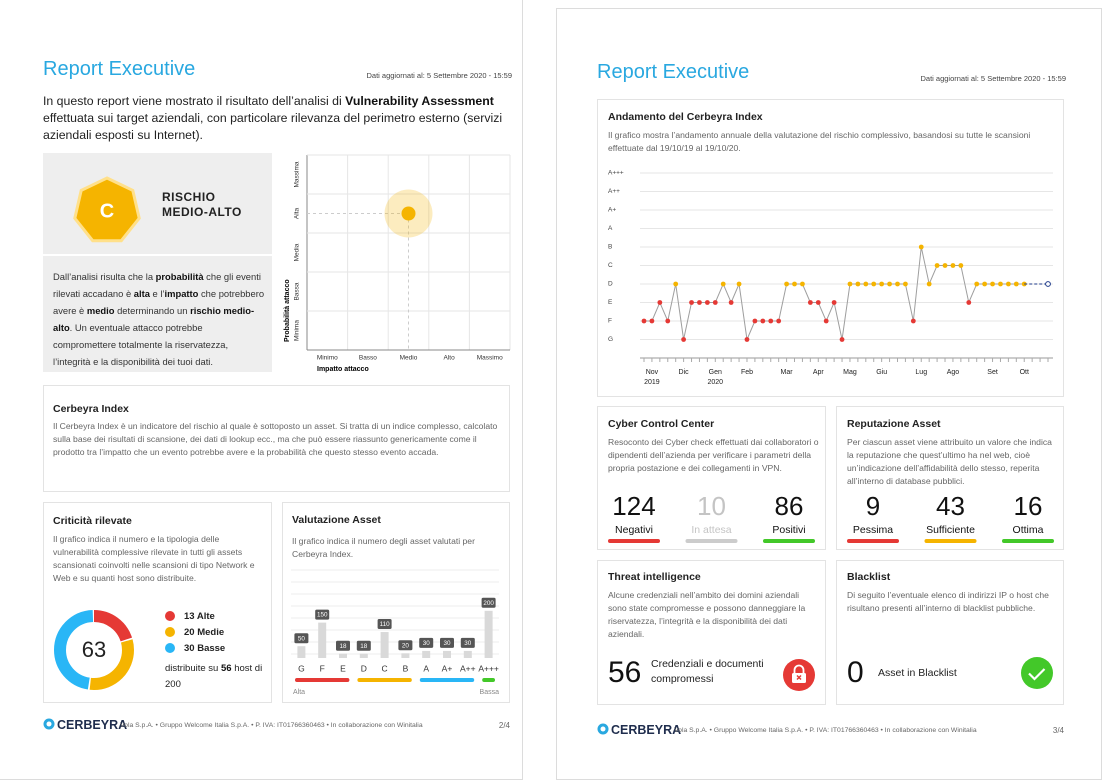 Image resolution: width=1106 pixels, height=783 pixels. What do you see at coordinates (157, 293) in the screenshot?
I see `text-run: e l’` at bounding box center [157, 293].